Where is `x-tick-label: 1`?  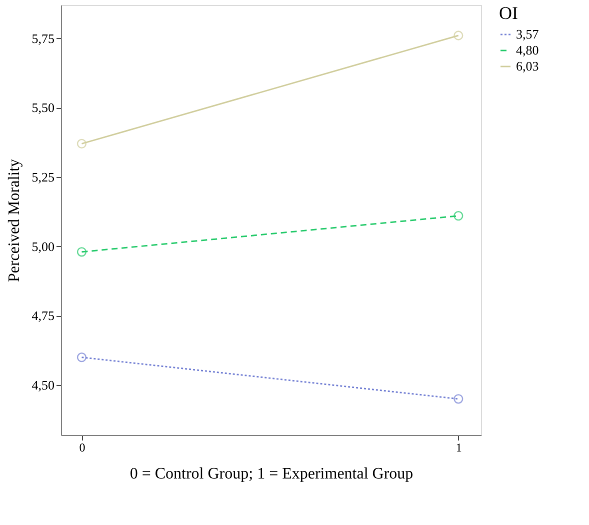 x-tick-label: 1 is located at coordinates (459, 447).